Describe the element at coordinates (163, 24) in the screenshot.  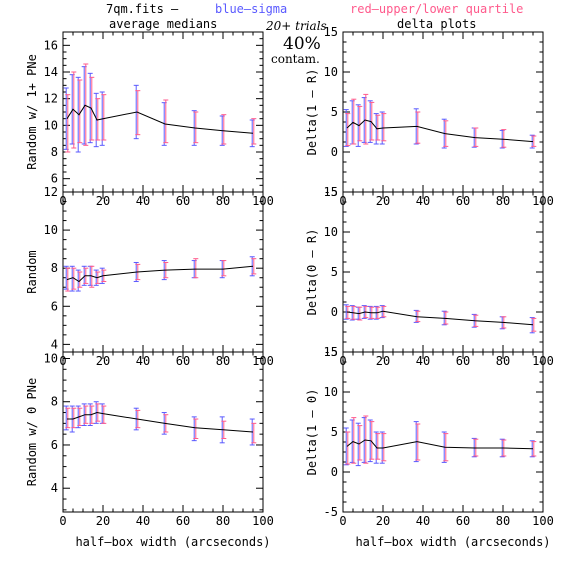
I see `col1-title: average medians` at that location.